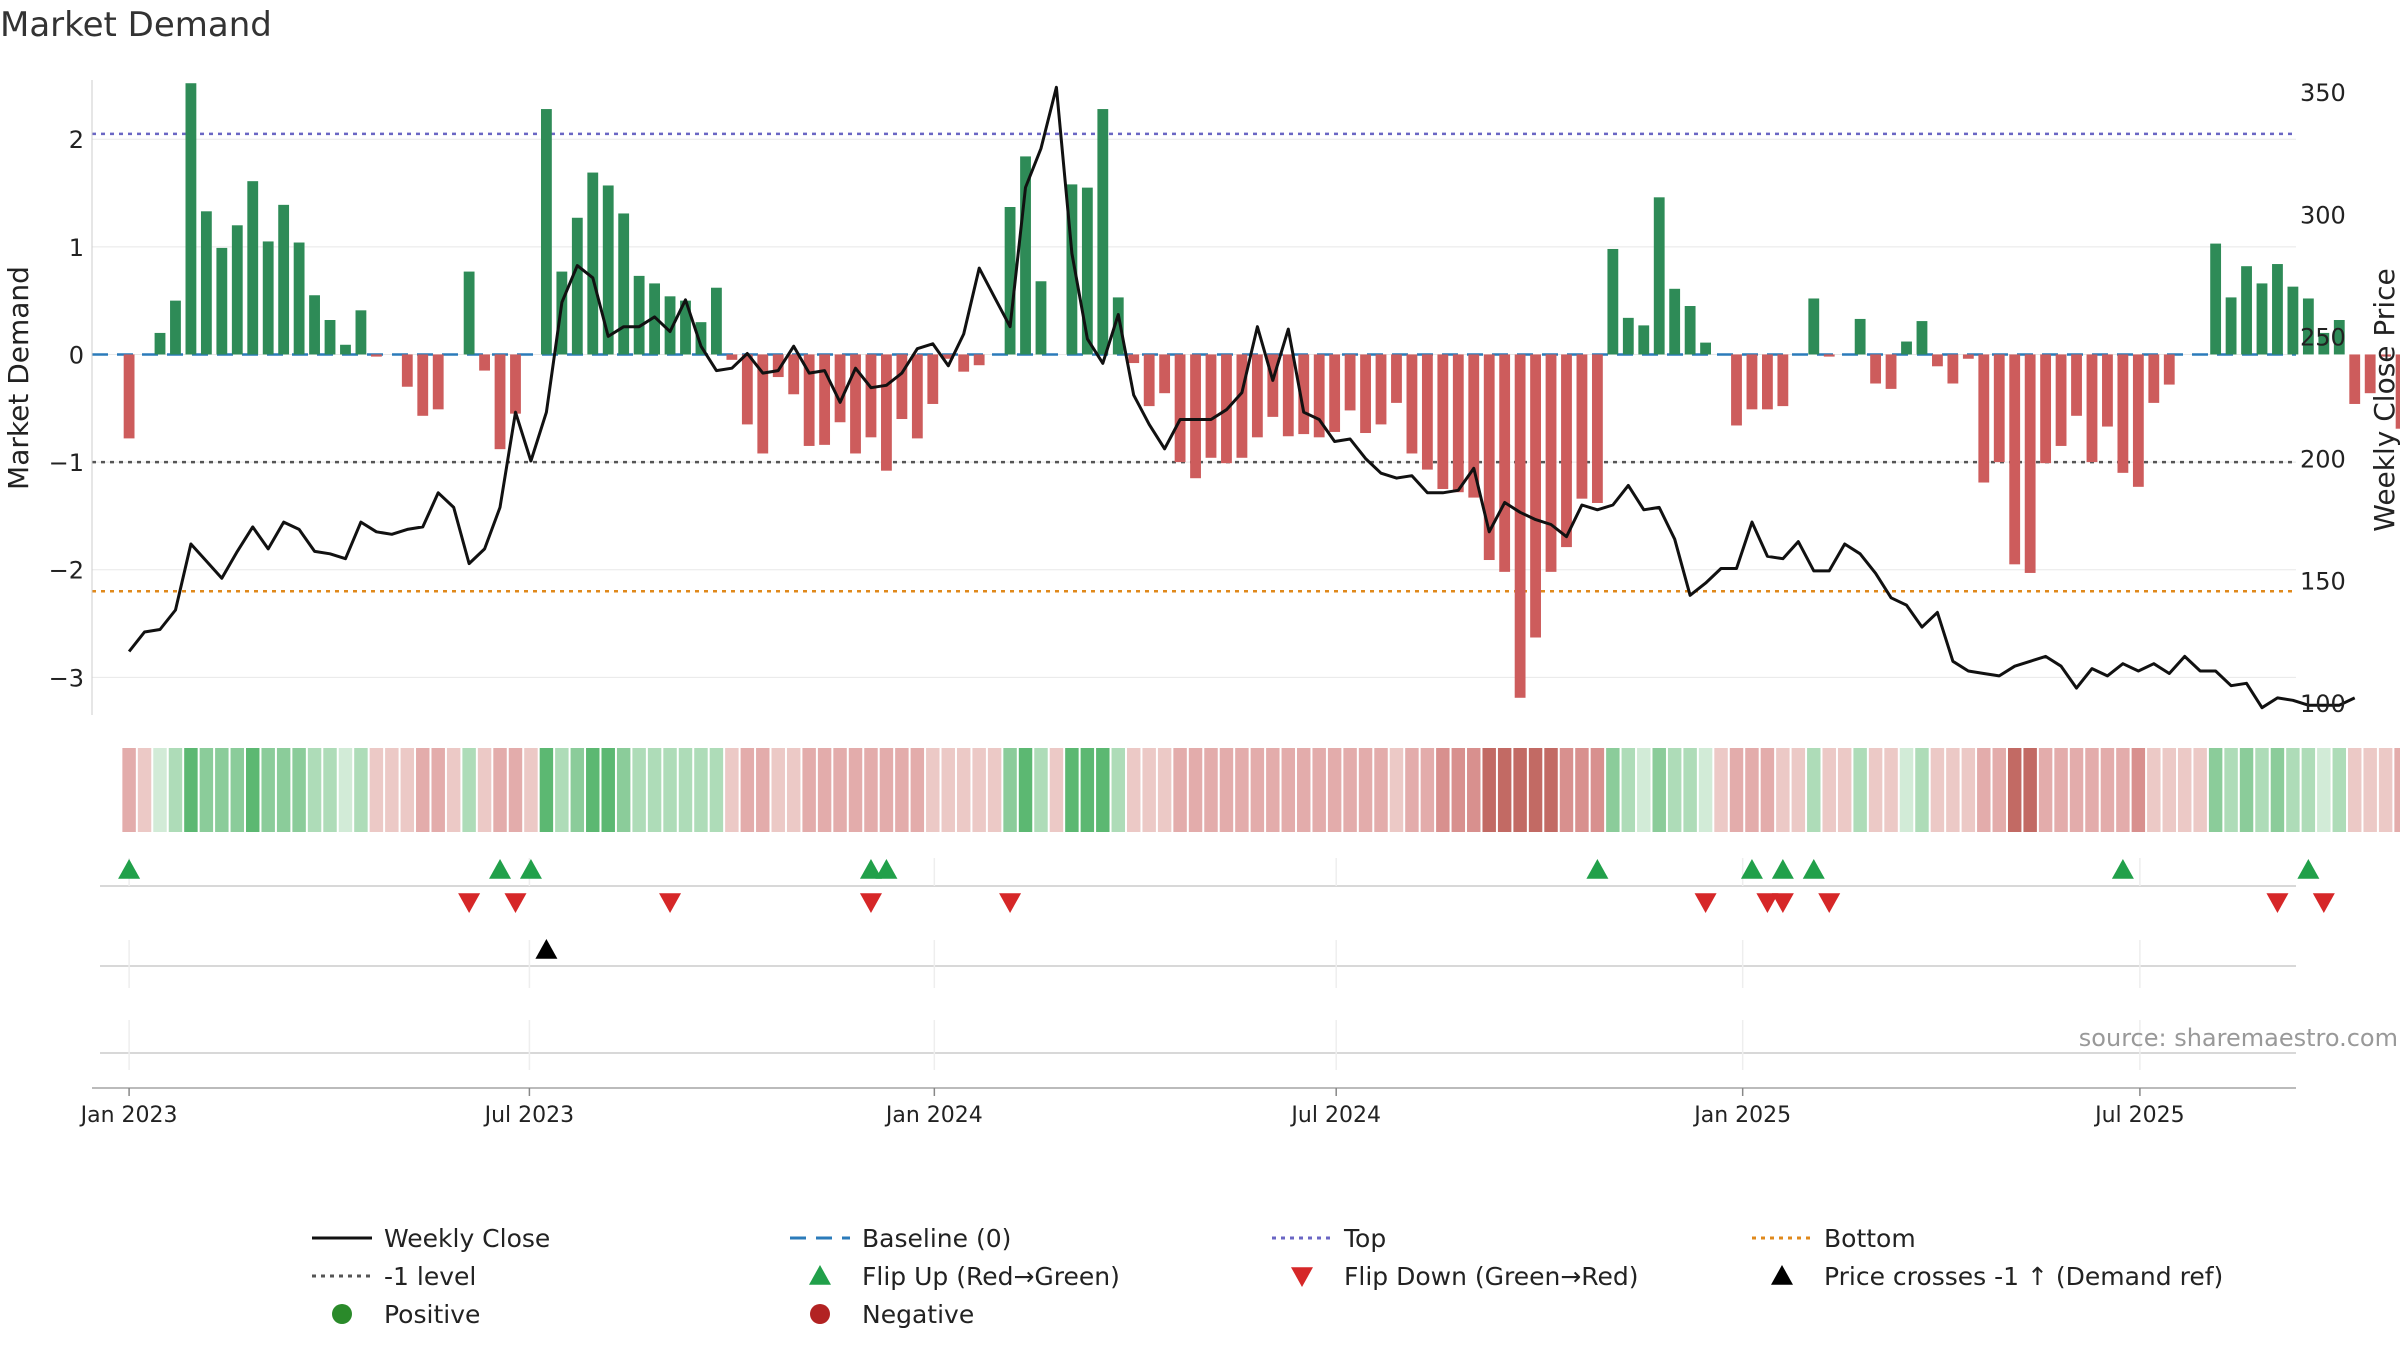 Image resolution: width=2400 pixels, height=1350 pixels. Describe the element at coordinates (515, 903) in the screenshot. I see `flip-down-marker` at that location.